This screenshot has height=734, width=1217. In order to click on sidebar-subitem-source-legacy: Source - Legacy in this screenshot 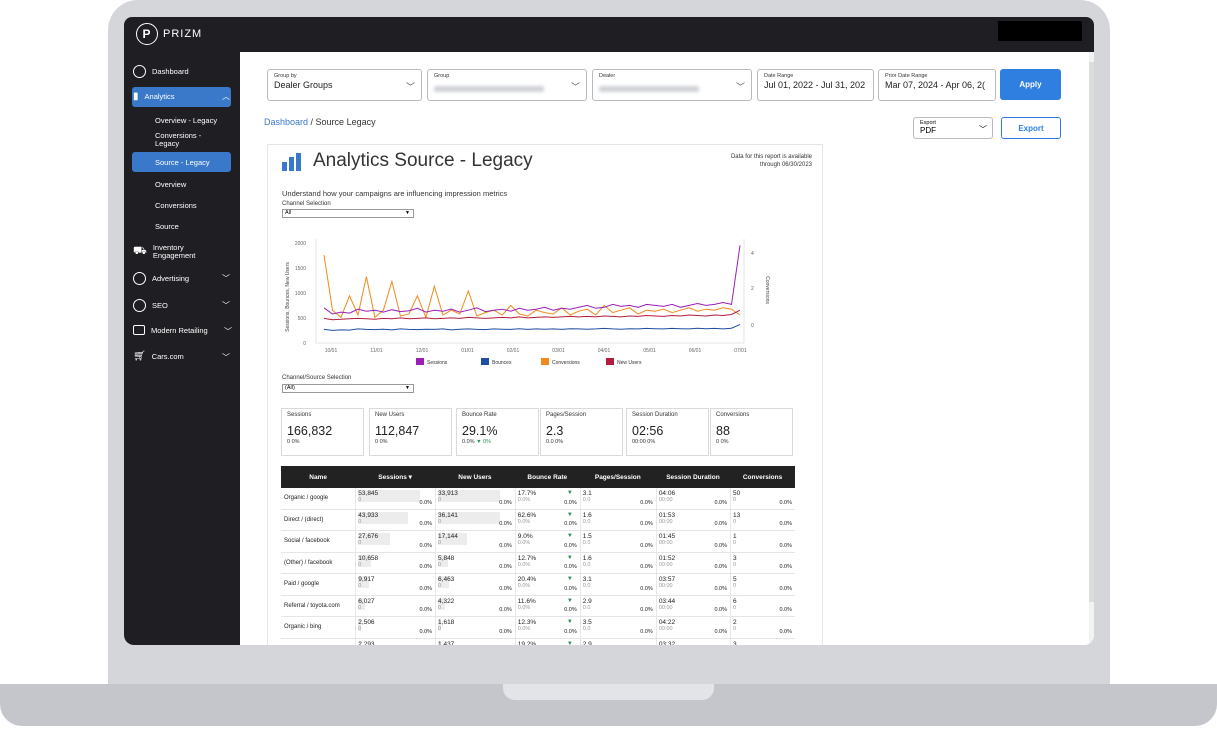, I will do `click(182, 162)`.